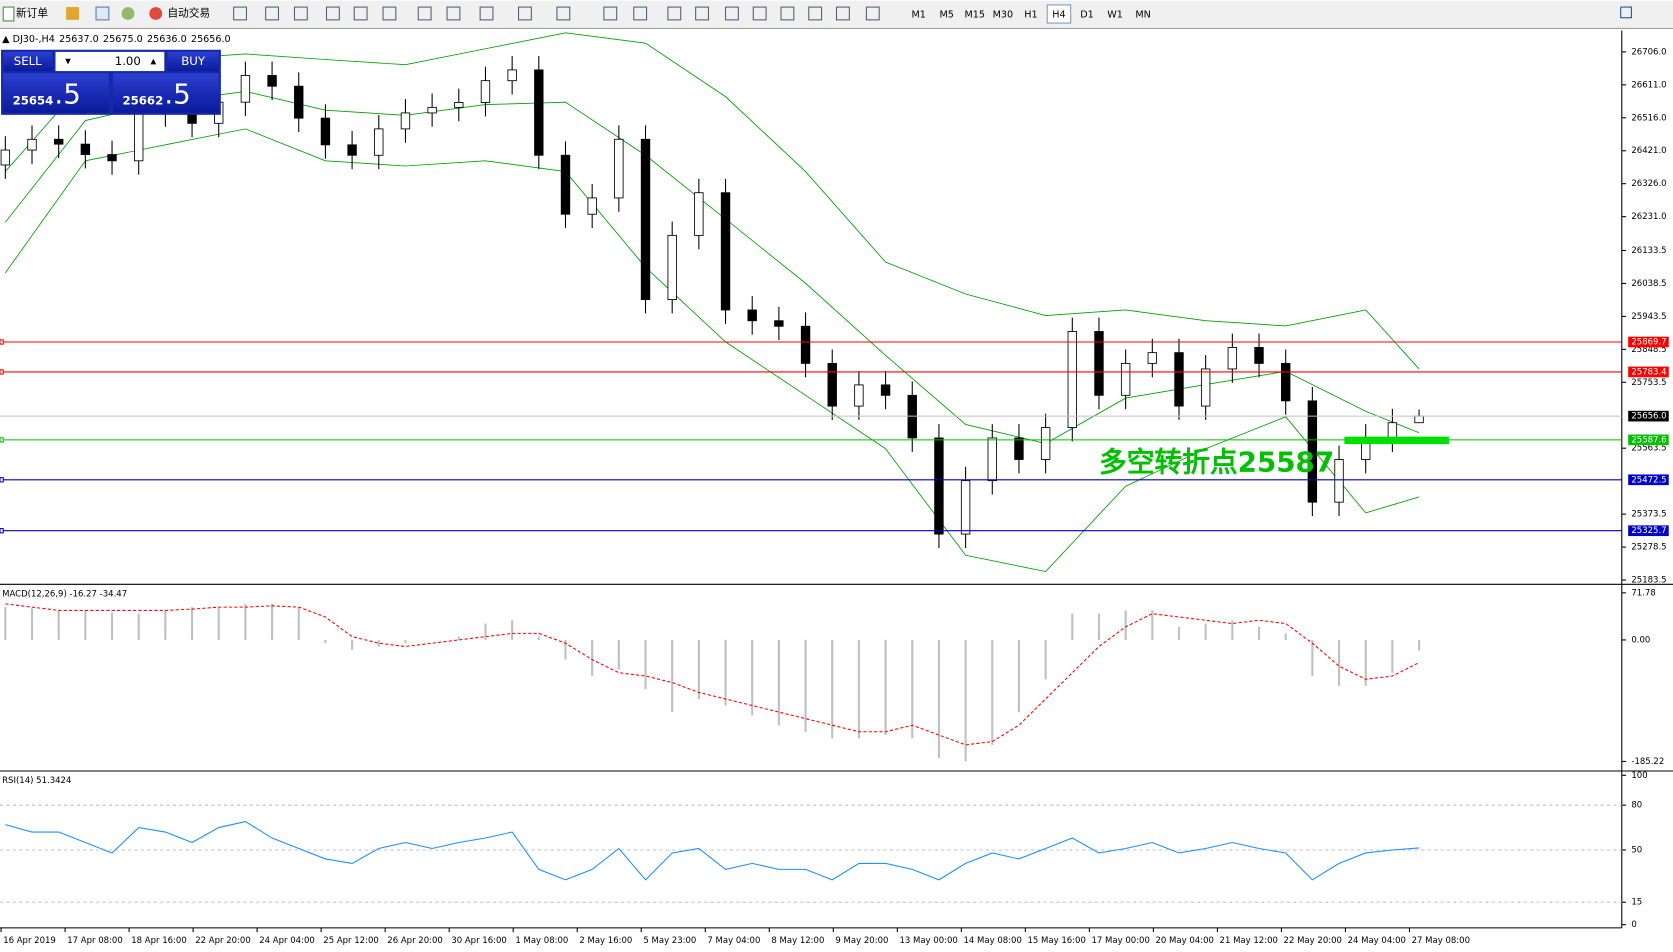  Describe the element at coordinates (110, 61) in the screenshot. I see `lots-input` at that location.